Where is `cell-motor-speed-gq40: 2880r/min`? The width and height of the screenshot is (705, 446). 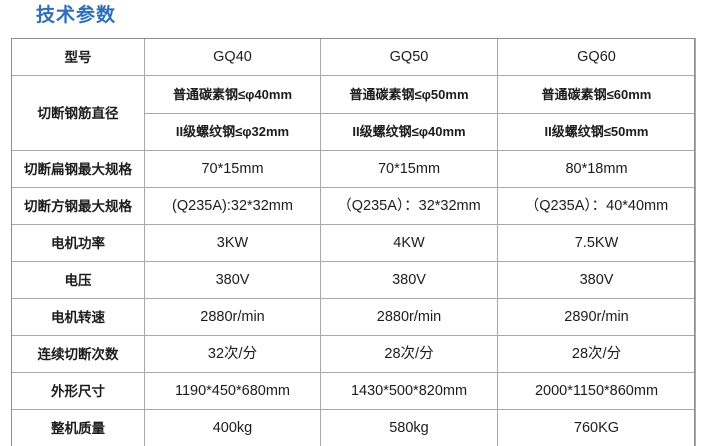
cell-motor-speed-gq40: 2880r/min is located at coordinates (232, 317).